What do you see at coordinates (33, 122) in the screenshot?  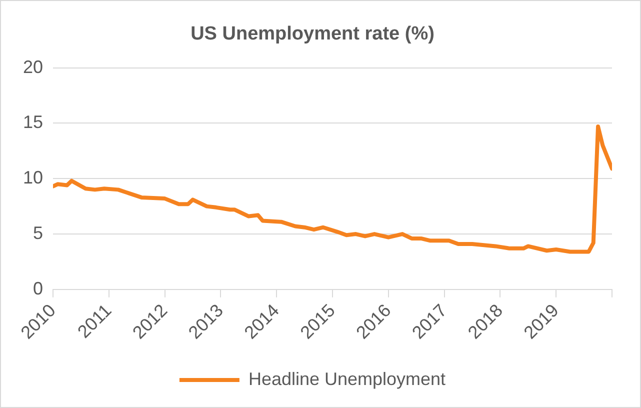 I see `y-tick-label: 15` at bounding box center [33, 122].